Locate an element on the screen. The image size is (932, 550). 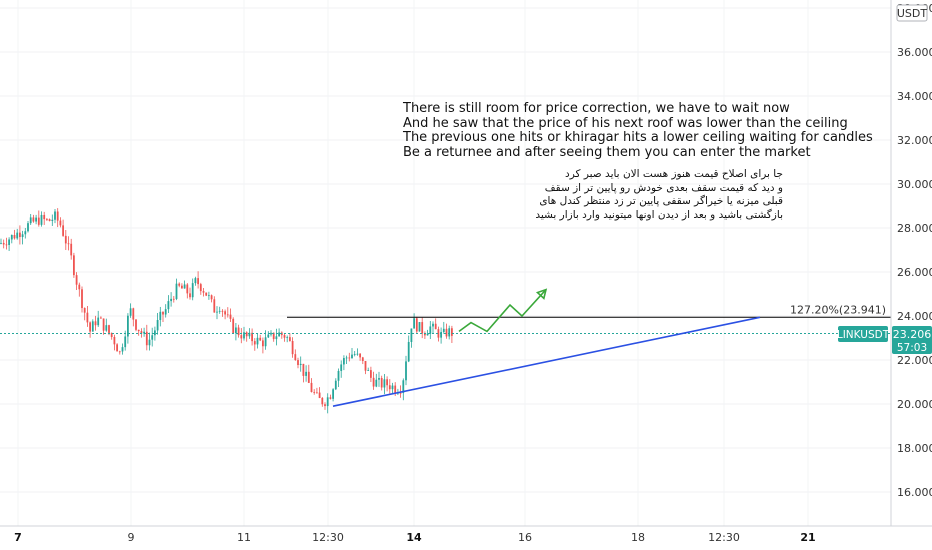
price-tick-label: 34.000 is located at coordinates (914, 96).